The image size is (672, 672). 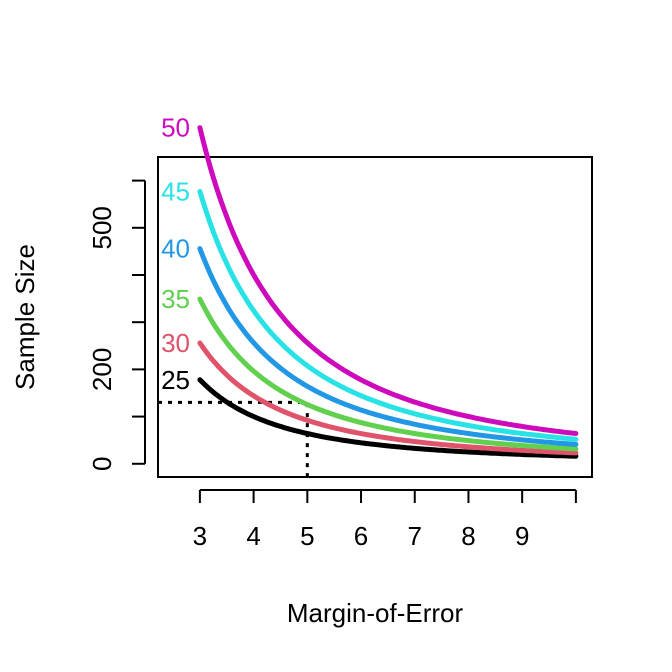 I want to click on curve-label-layer: 25 30 35 40 45 50, so click(x=175, y=254).